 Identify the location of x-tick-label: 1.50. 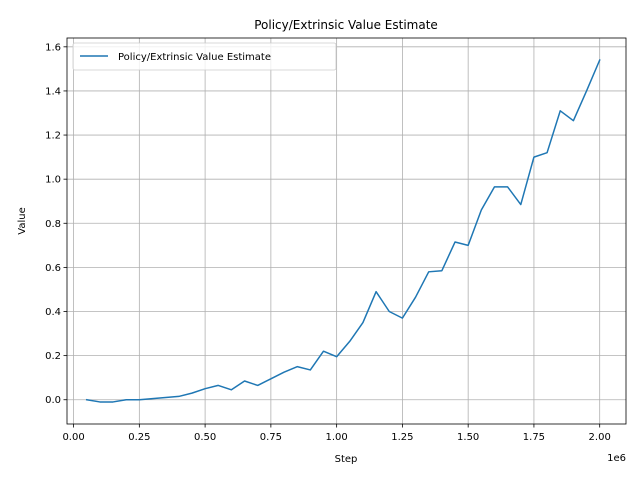
(468, 437).